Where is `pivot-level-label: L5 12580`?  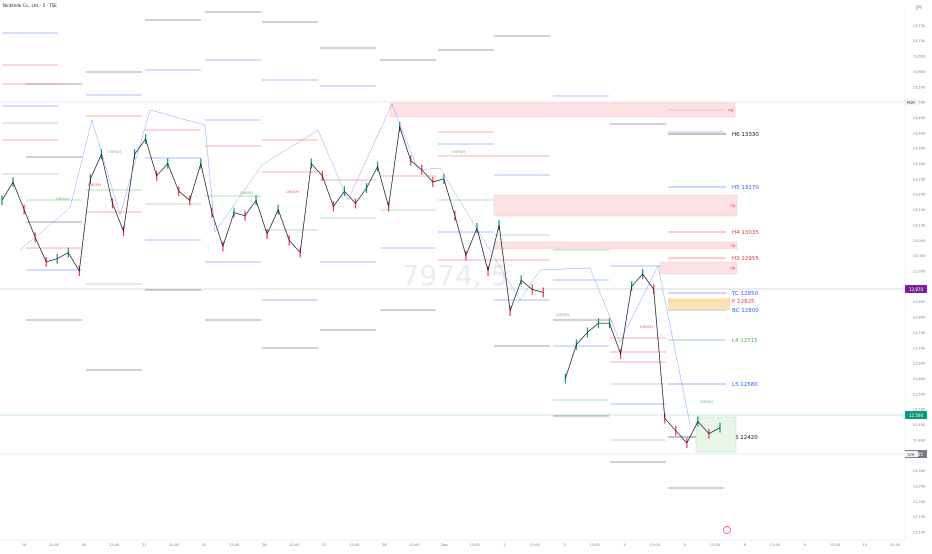 pivot-level-label: L5 12580 is located at coordinates (745, 385).